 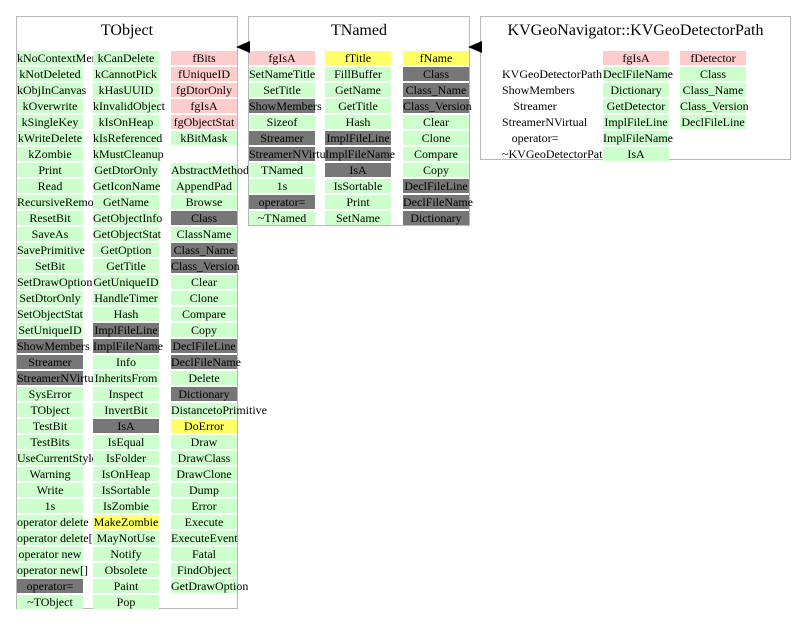 I want to click on kvgeo-member: DeclFileName, so click(x=638, y=74).